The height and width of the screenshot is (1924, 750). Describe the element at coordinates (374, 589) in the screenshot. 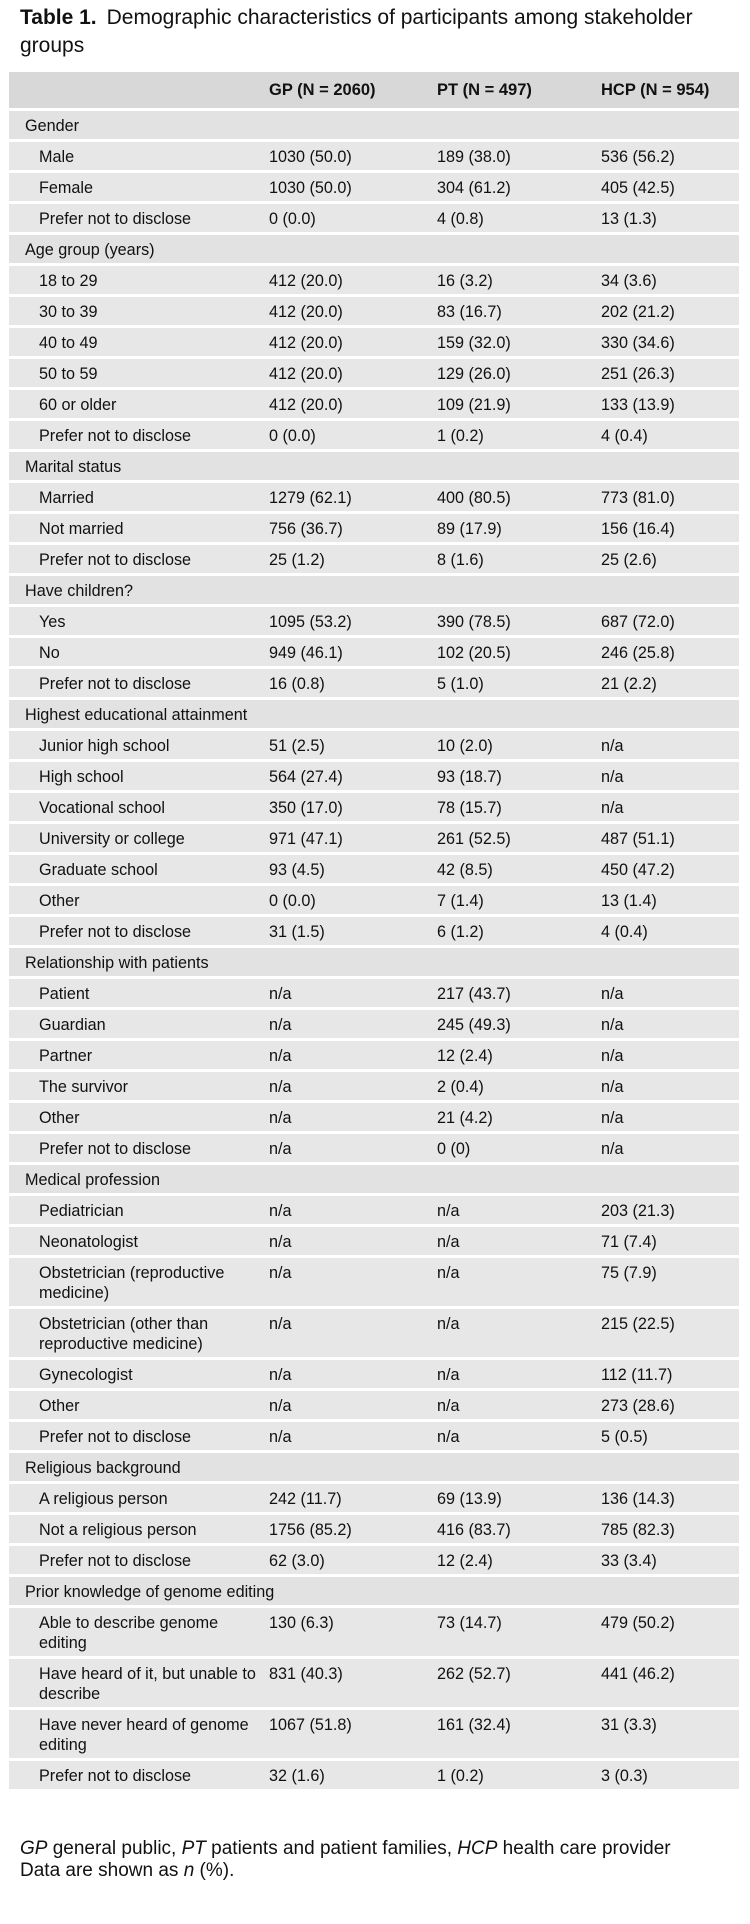

I see `section-title: Have children?` at that location.